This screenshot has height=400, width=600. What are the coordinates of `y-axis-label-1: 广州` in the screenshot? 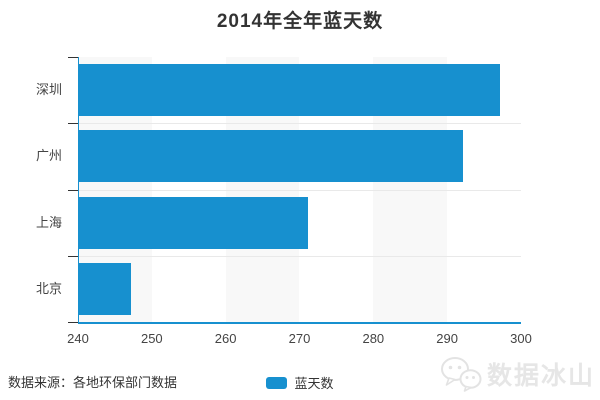 It's located at (48, 156).